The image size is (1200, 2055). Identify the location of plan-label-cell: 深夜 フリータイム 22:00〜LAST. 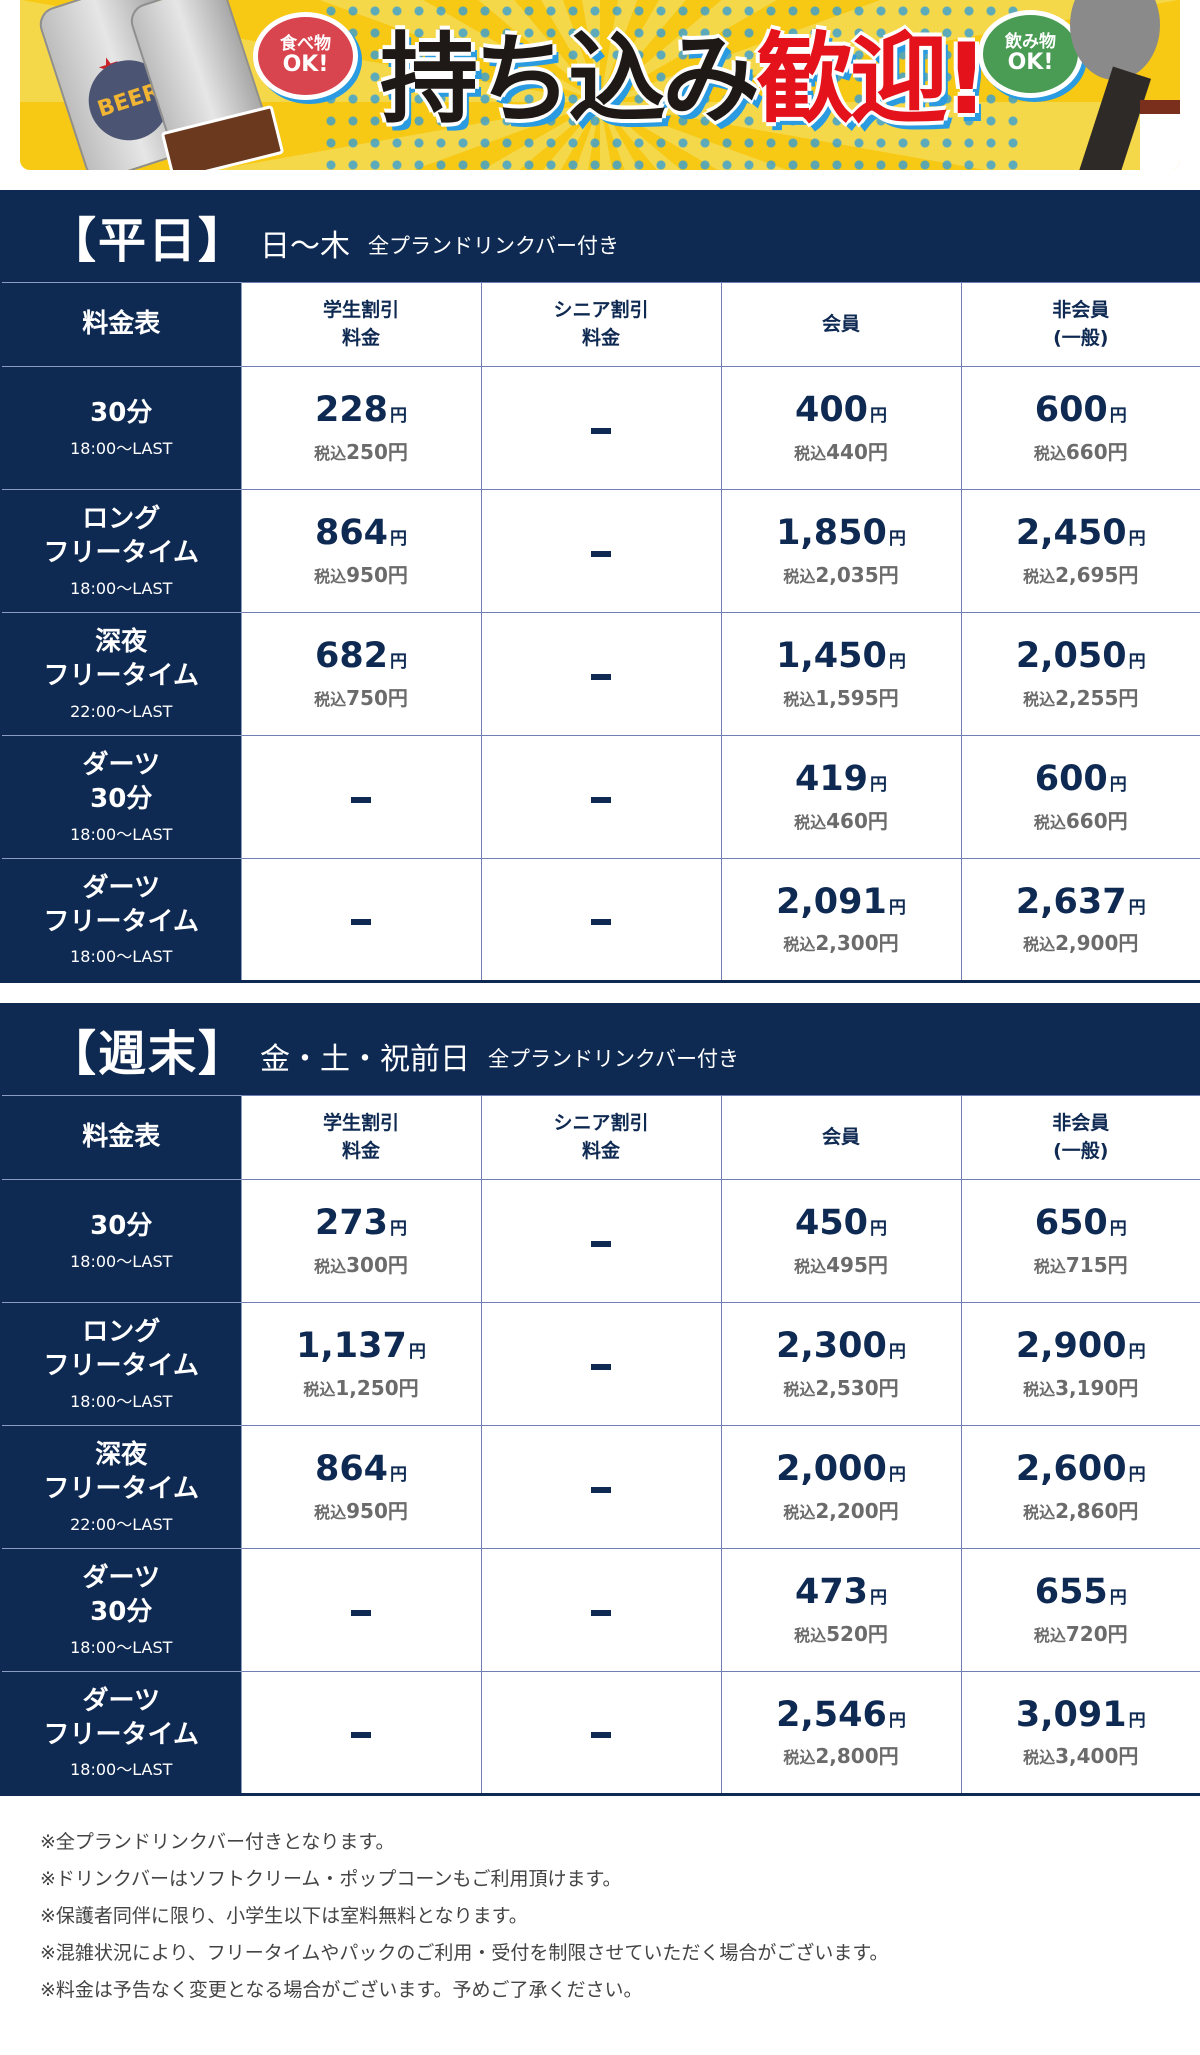
(121, 674).